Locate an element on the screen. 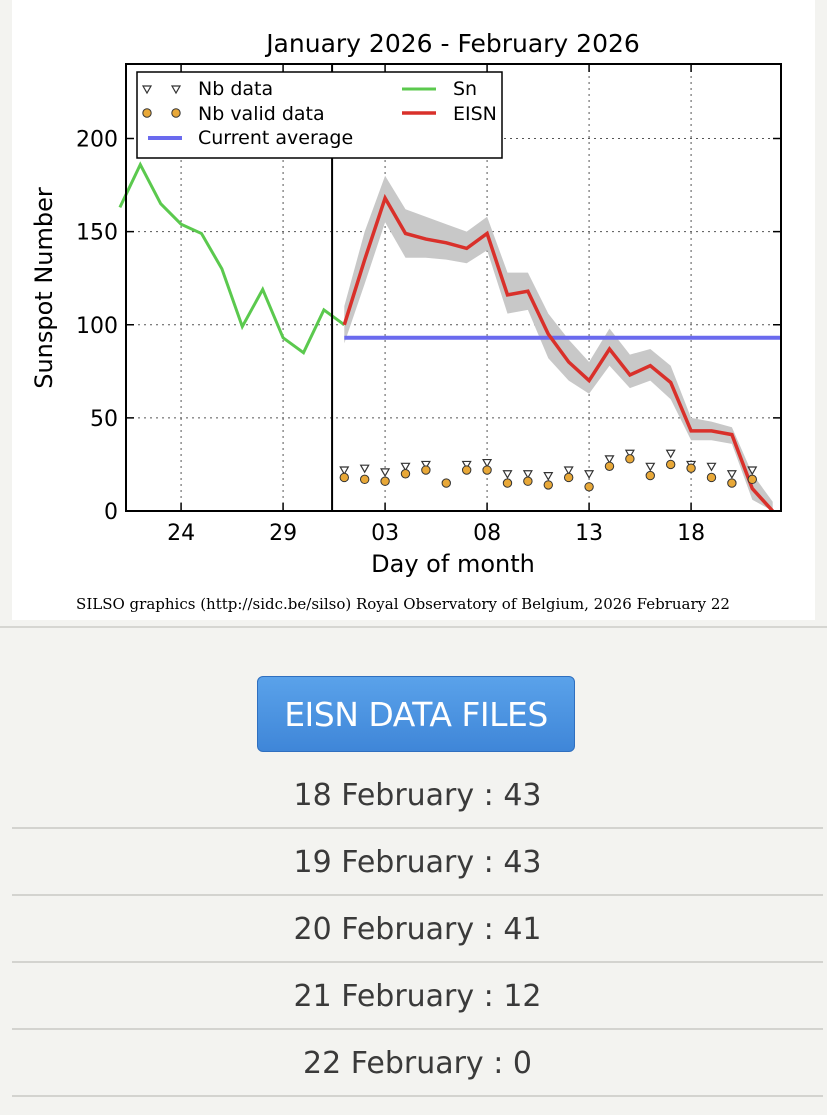 The width and height of the screenshot is (827, 1115). x-tick-label: 03 is located at coordinates (385, 533).